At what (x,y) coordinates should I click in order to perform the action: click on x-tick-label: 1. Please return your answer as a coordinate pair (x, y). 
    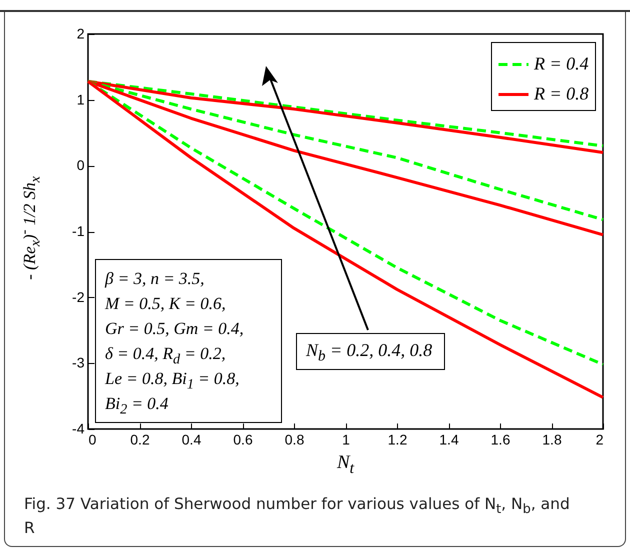
    Looking at the image, I should click on (346, 440).